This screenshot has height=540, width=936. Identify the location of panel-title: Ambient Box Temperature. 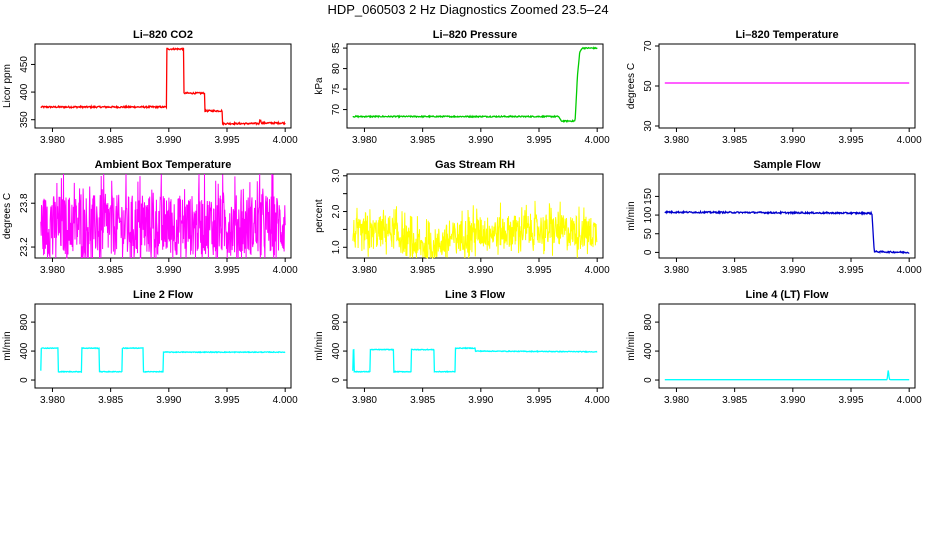
(163, 165).